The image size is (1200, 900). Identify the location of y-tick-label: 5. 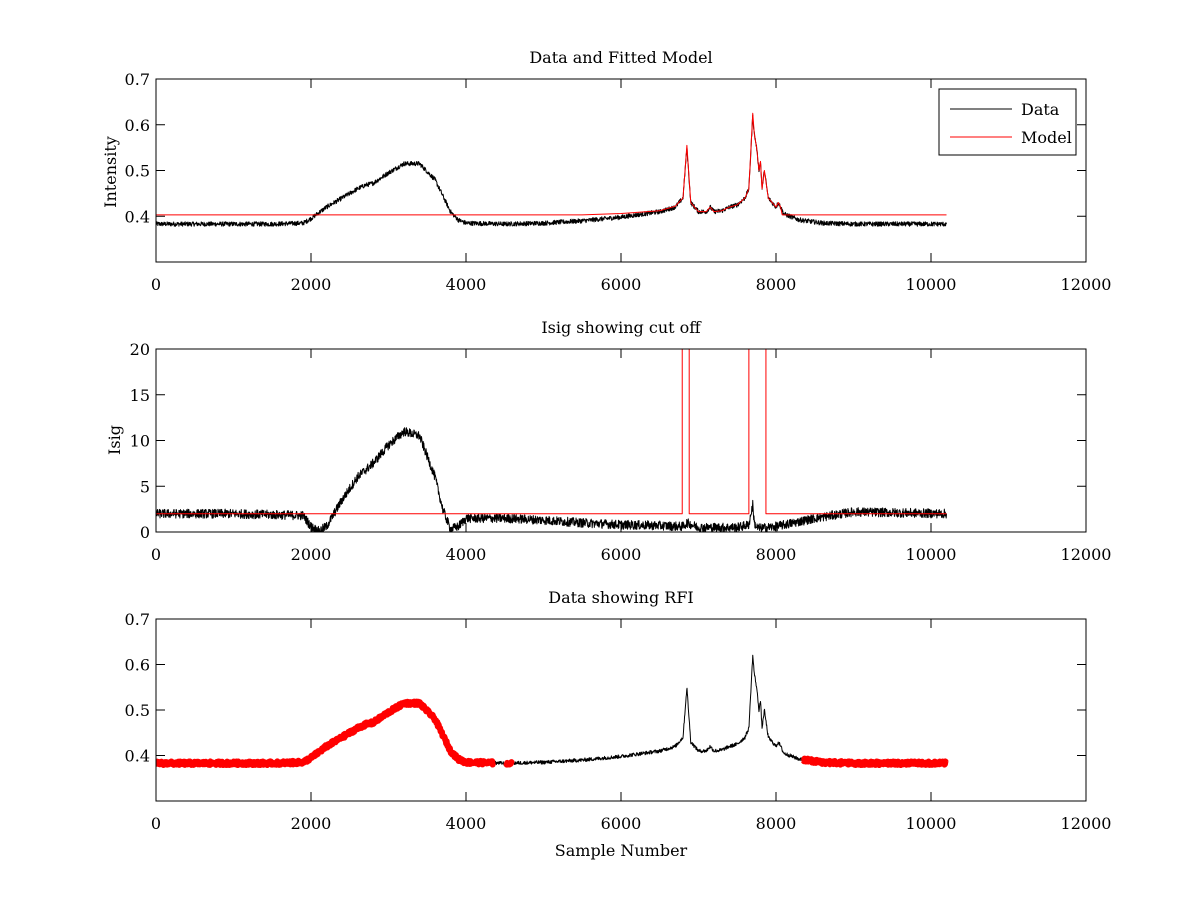
(145, 486).